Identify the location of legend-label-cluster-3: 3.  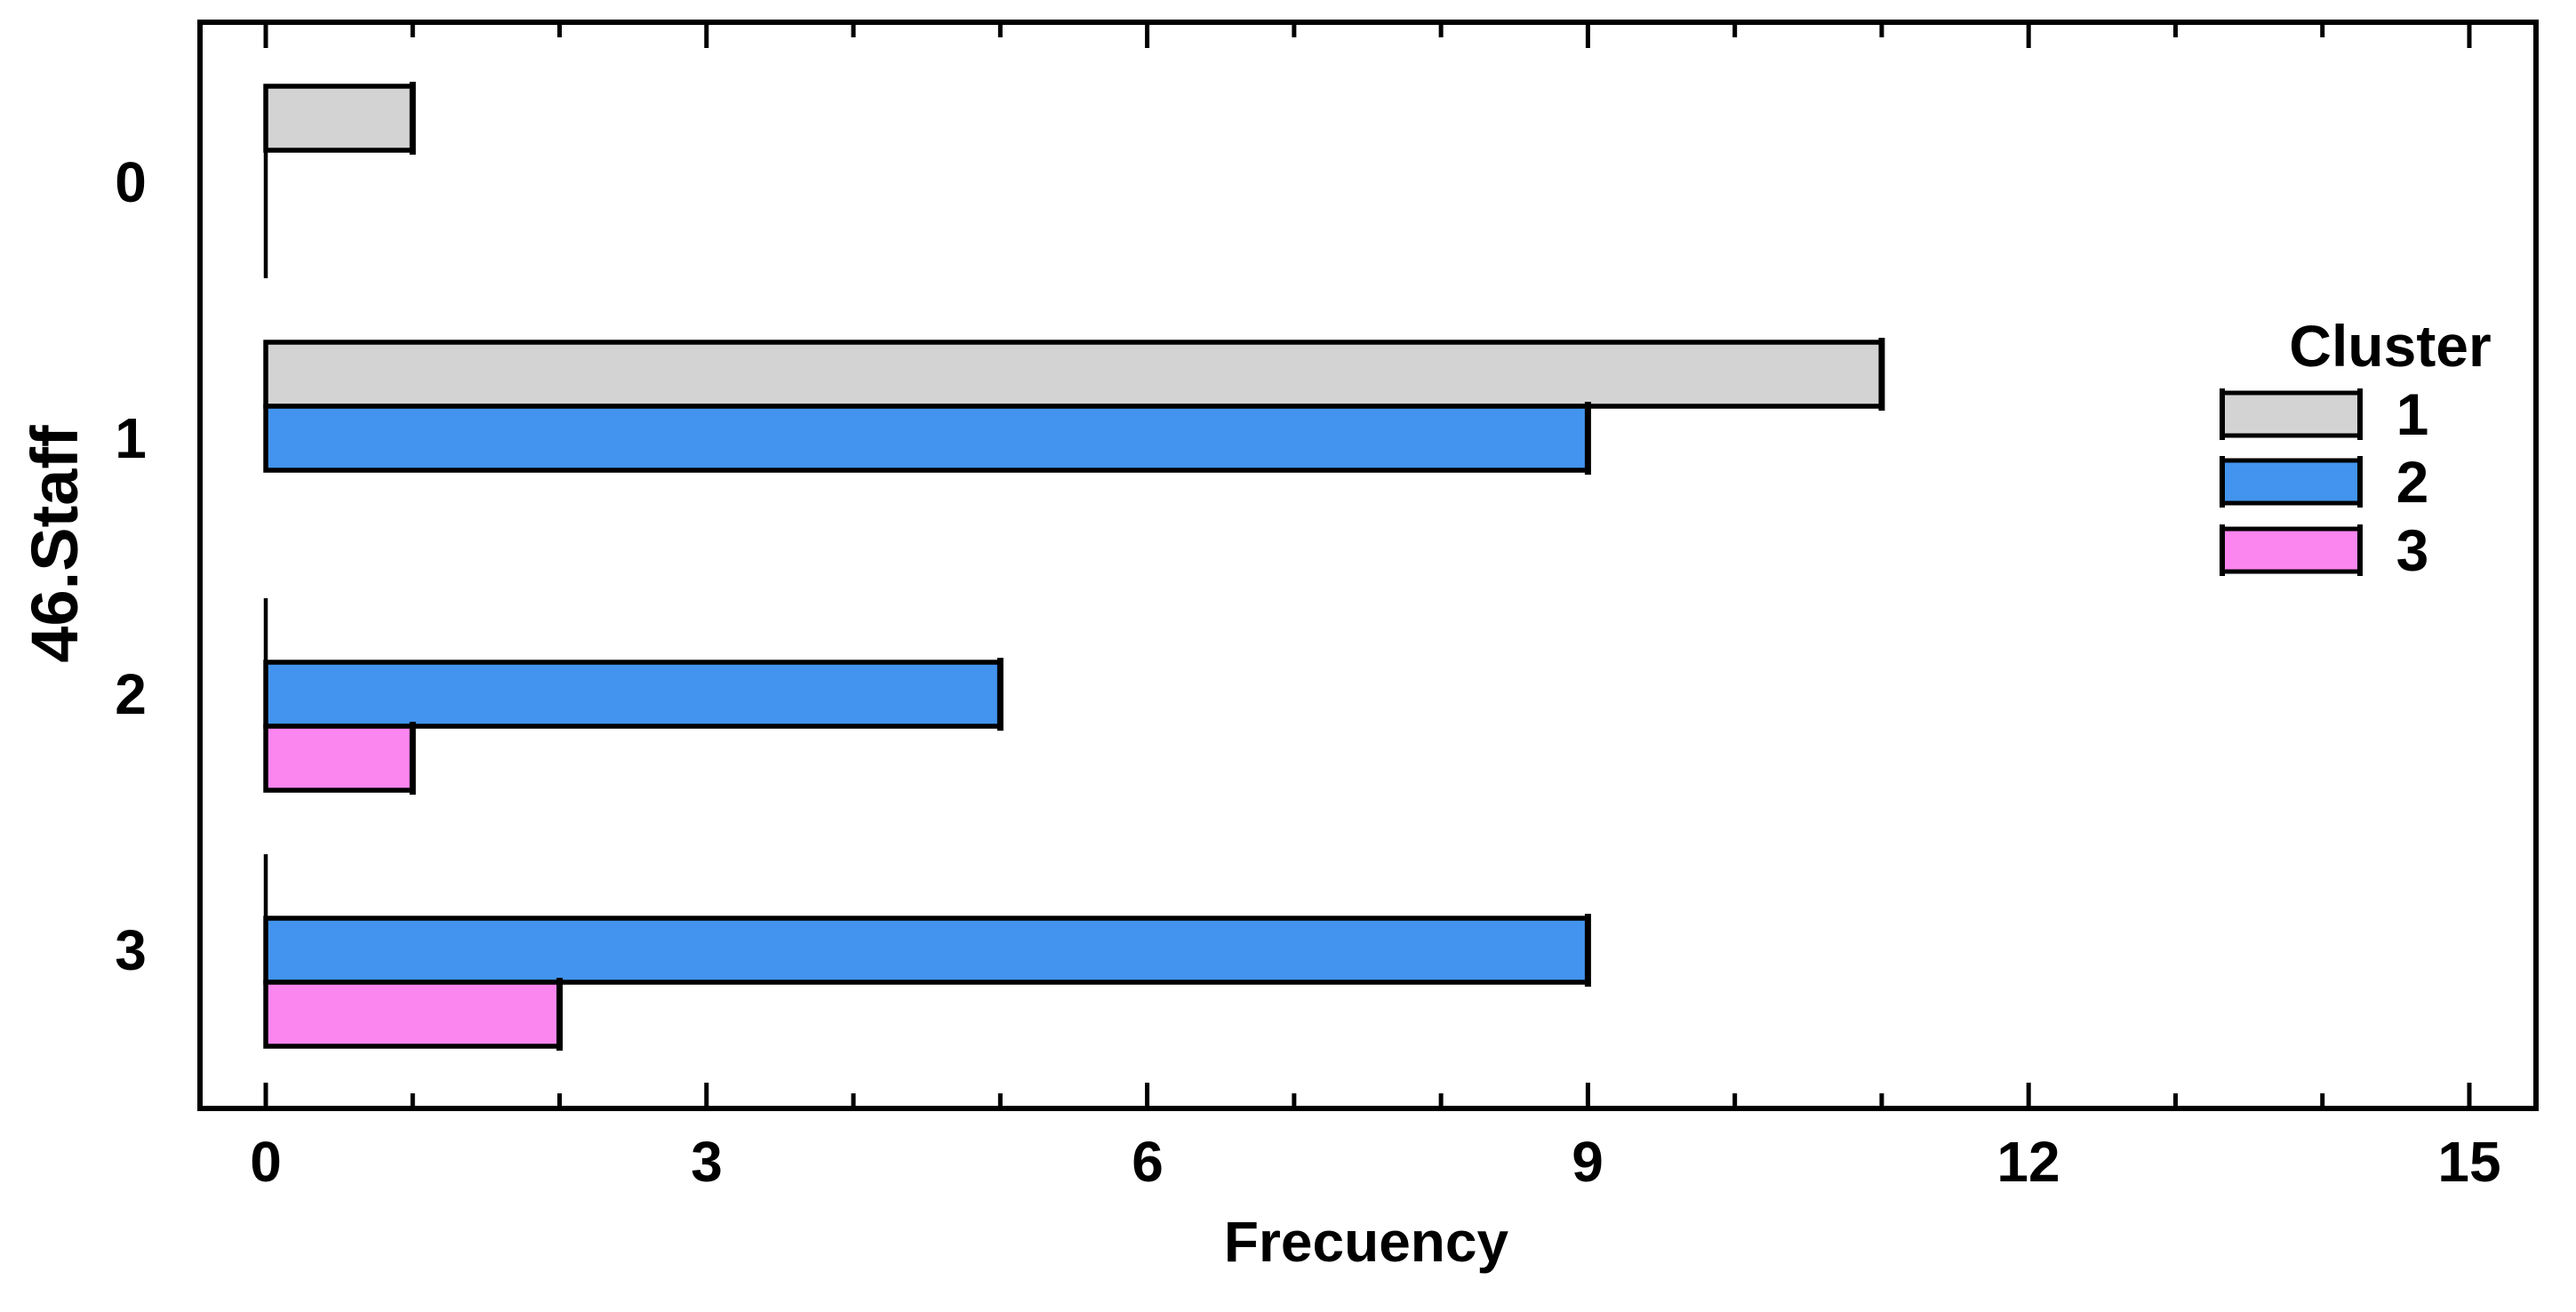
(2412, 550).